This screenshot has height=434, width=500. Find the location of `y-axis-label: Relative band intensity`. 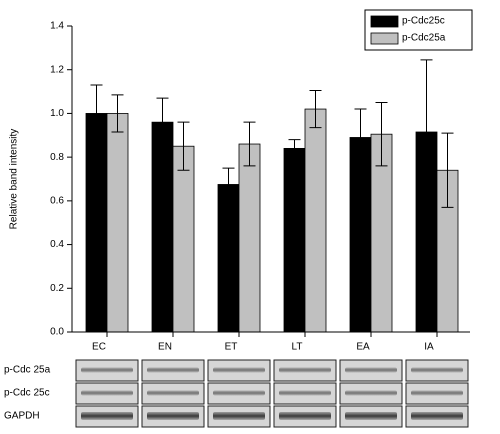

y-axis-label: Relative band intensity is located at coordinates (14, 179).